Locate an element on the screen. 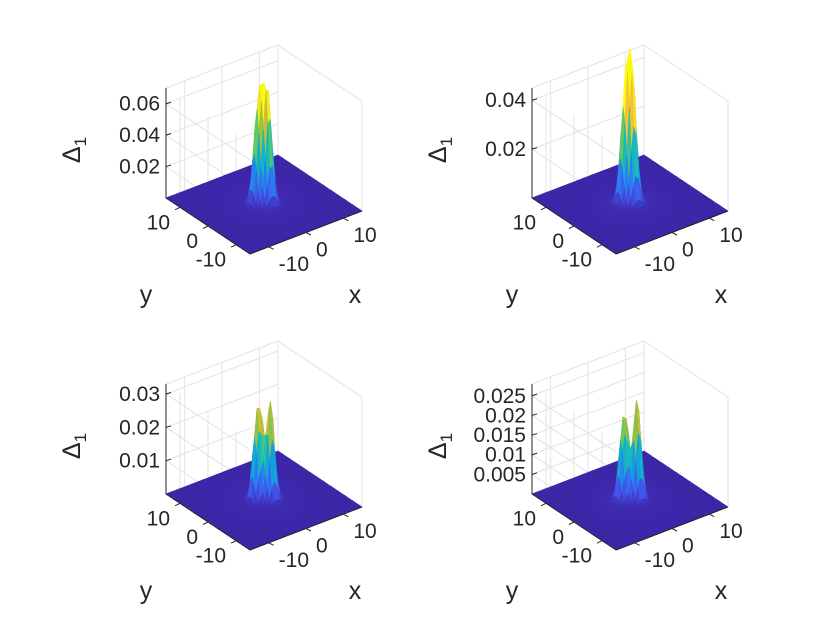 This screenshot has height=623, width=830. z-tick-label: 0.06 is located at coordinates (139, 104).